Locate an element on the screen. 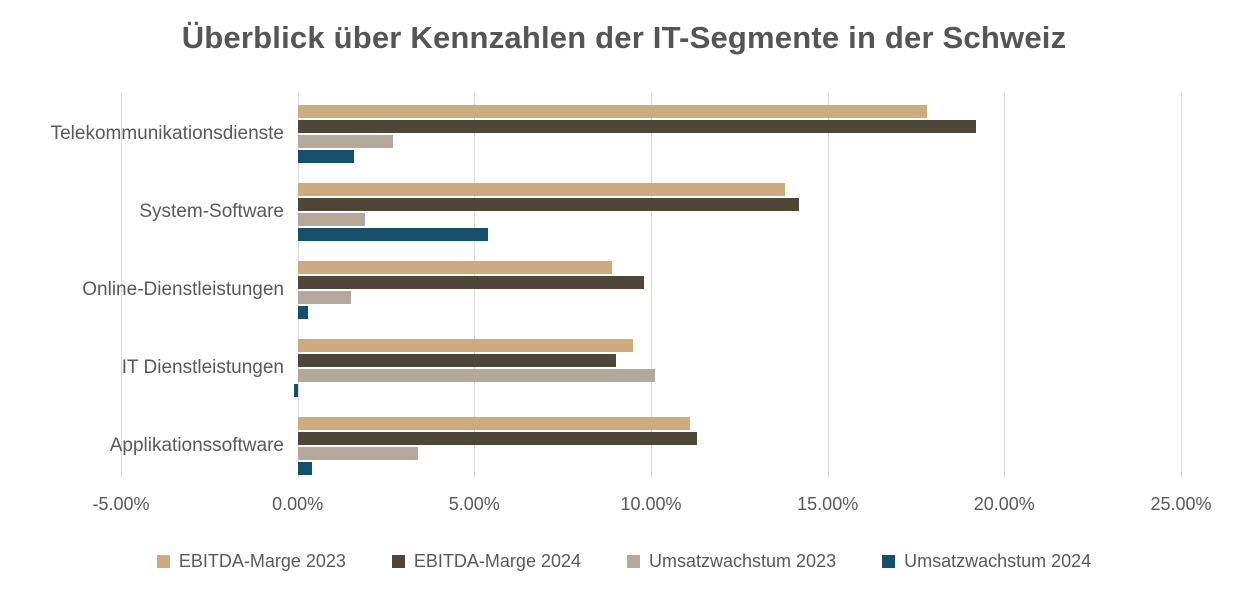  x-axis-tick-label: 15.00% is located at coordinates (828, 504).